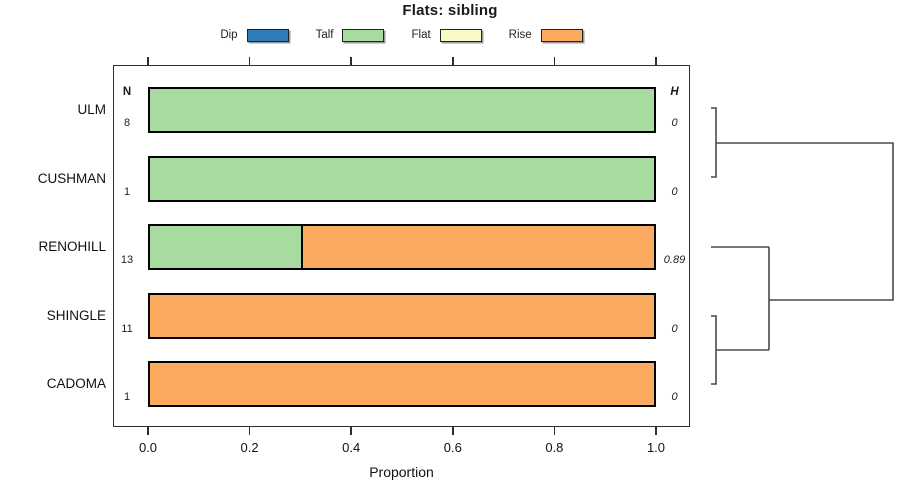 The image size is (900, 500). I want to click on x-tick-label: 0.6, so click(452, 447).